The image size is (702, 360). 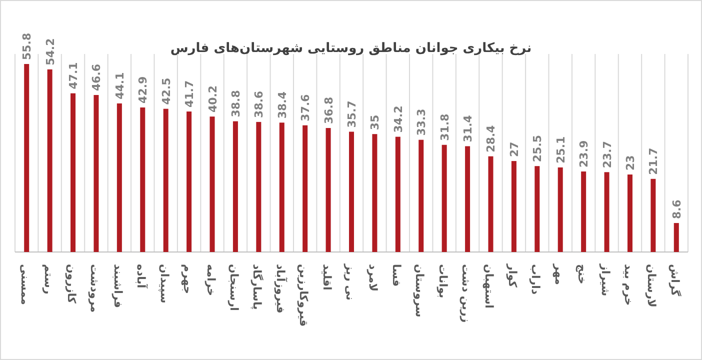 I want to click on x-tick-label: گراش, so click(x=675, y=280).